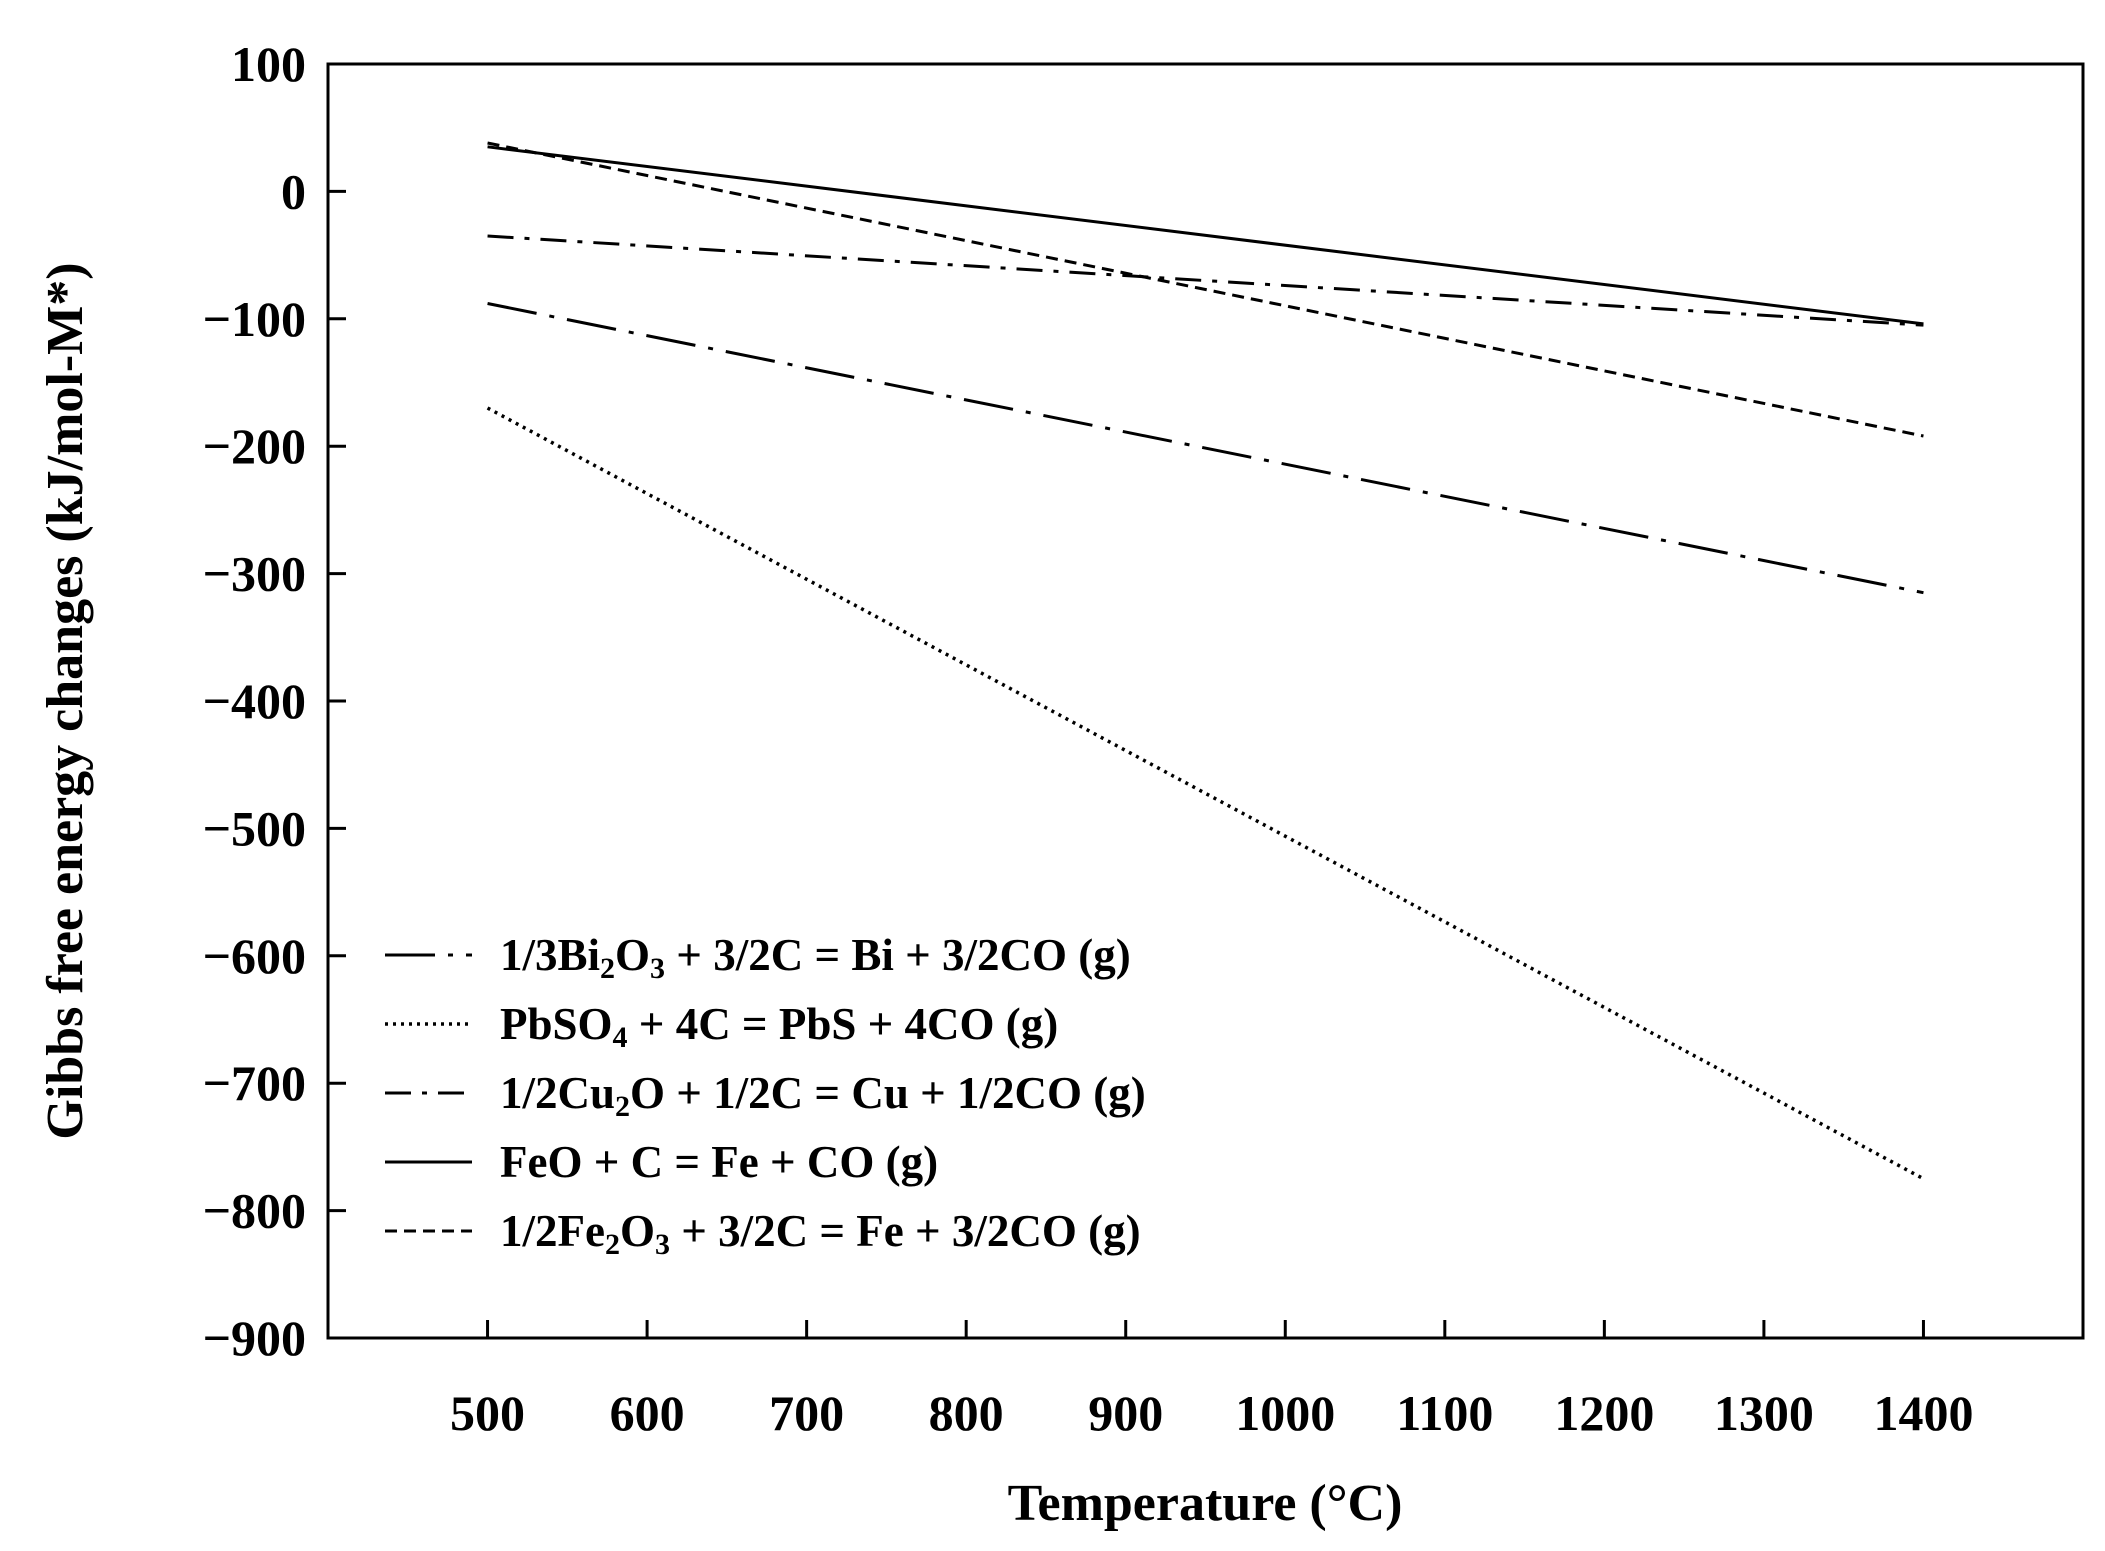 This screenshot has height=1551, width=2105. What do you see at coordinates (1285, 1413) in the screenshot?
I see `x-tick-label: 1000` at bounding box center [1285, 1413].